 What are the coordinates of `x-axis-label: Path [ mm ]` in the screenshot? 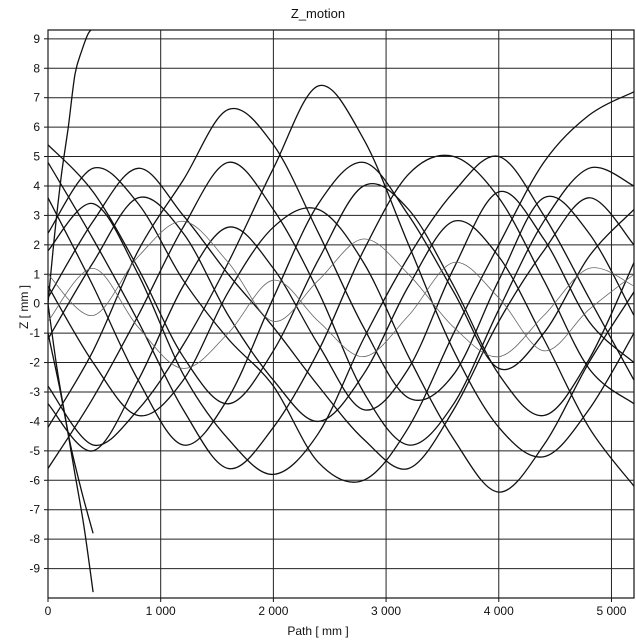 It's located at (318, 631).